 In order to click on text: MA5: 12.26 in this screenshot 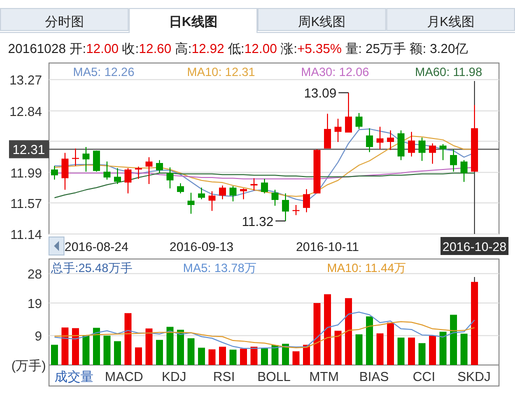, I will do `click(104, 72)`.